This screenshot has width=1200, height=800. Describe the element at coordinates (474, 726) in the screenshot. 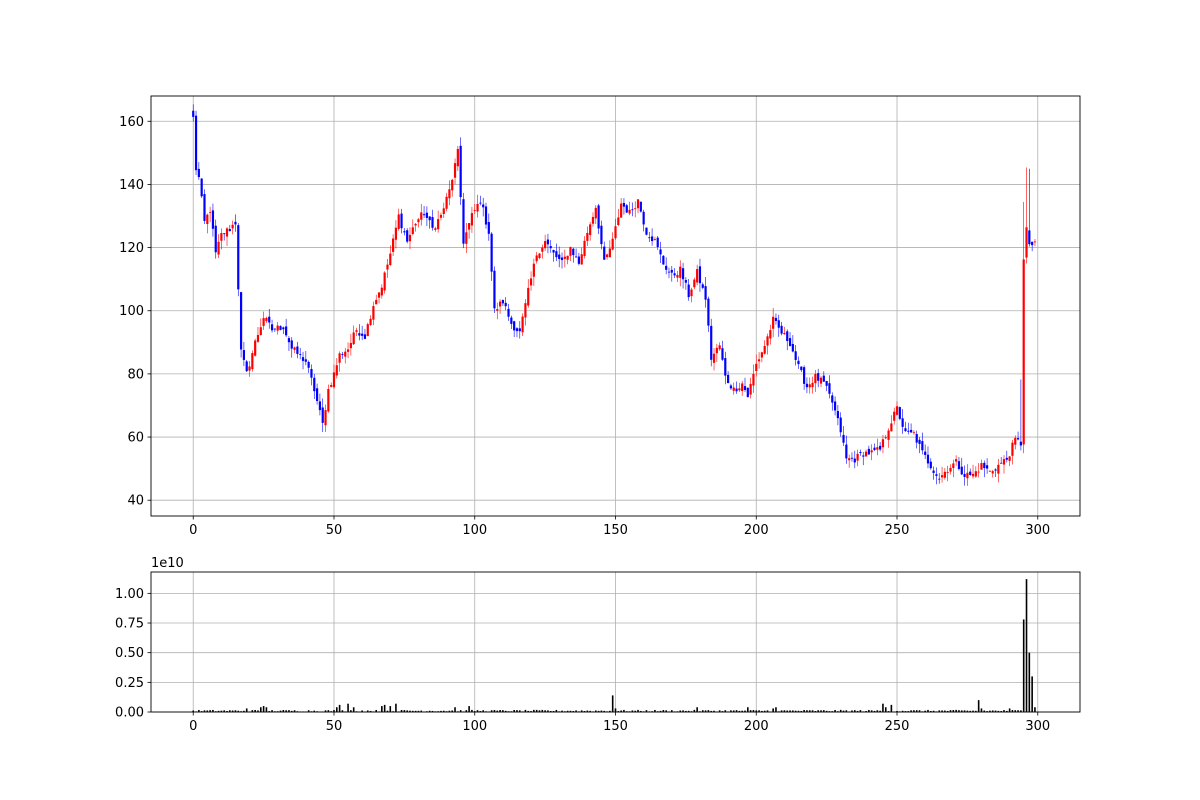

I see `volume-x-tick-label: 100` at that location.